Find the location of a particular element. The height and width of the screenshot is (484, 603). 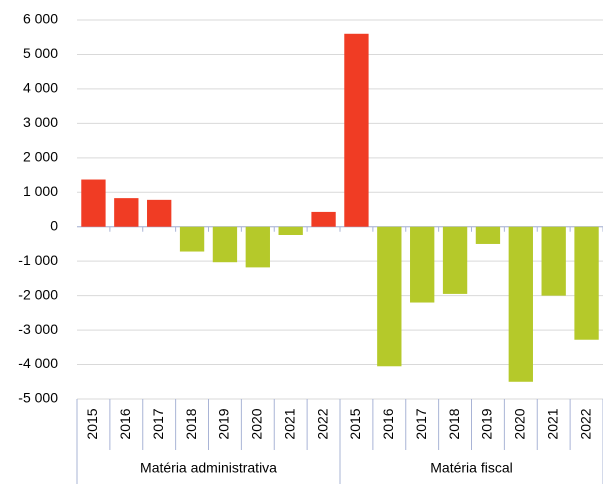

y-tick-label: 4 000 is located at coordinates (40, 88).